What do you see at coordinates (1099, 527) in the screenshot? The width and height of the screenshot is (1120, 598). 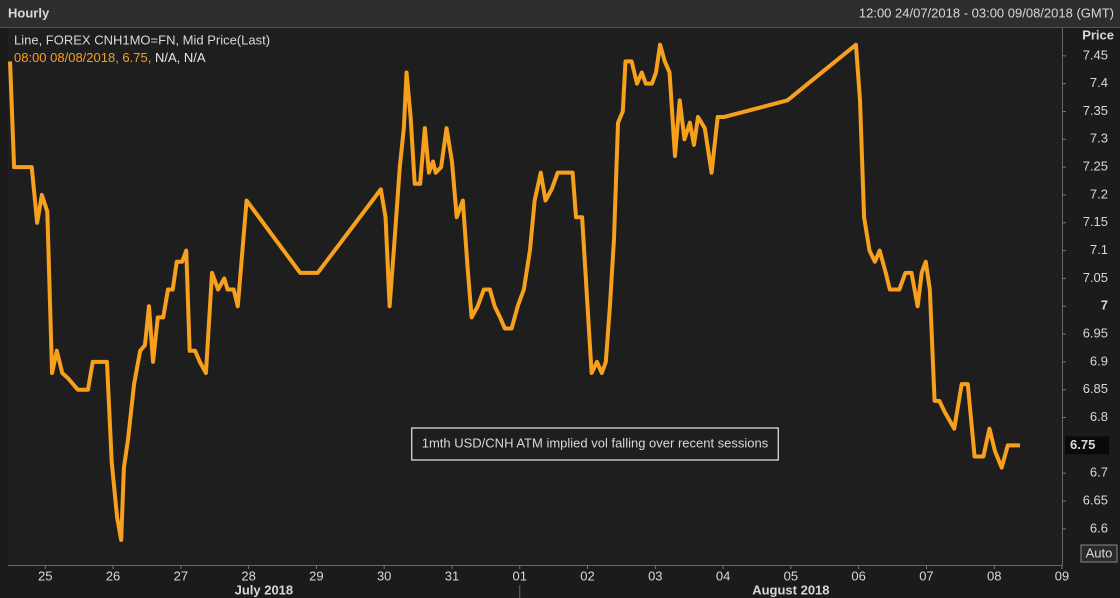 I see `y-tick-label: 6.6` at bounding box center [1099, 527].